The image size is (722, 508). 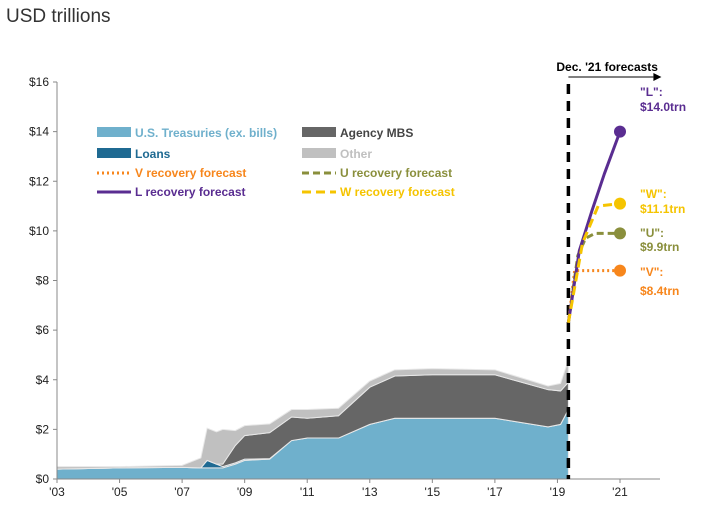 What do you see at coordinates (120, 492) in the screenshot?
I see `x-tick-label: '05` at bounding box center [120, 492].